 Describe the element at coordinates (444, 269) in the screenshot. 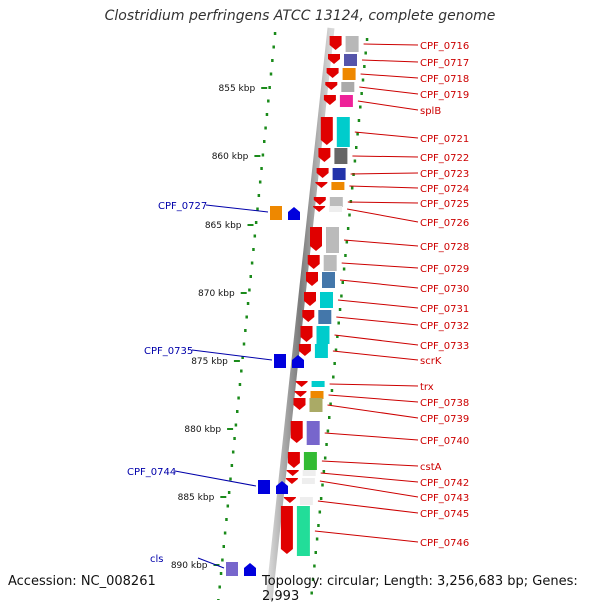

I see `gene-label-forward: CPF_0729` at that location.